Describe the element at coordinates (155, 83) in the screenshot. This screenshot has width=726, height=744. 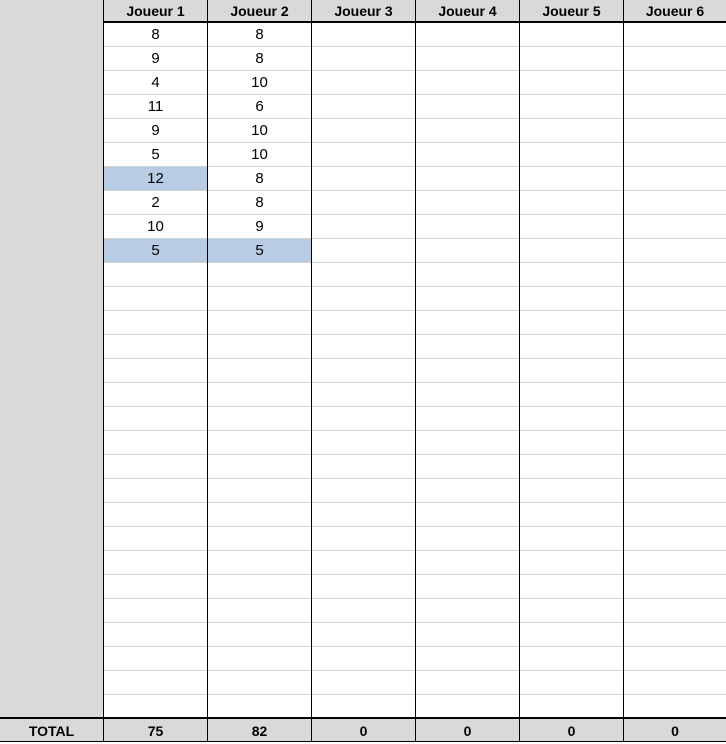
I see `score-cell: 4` at that location.